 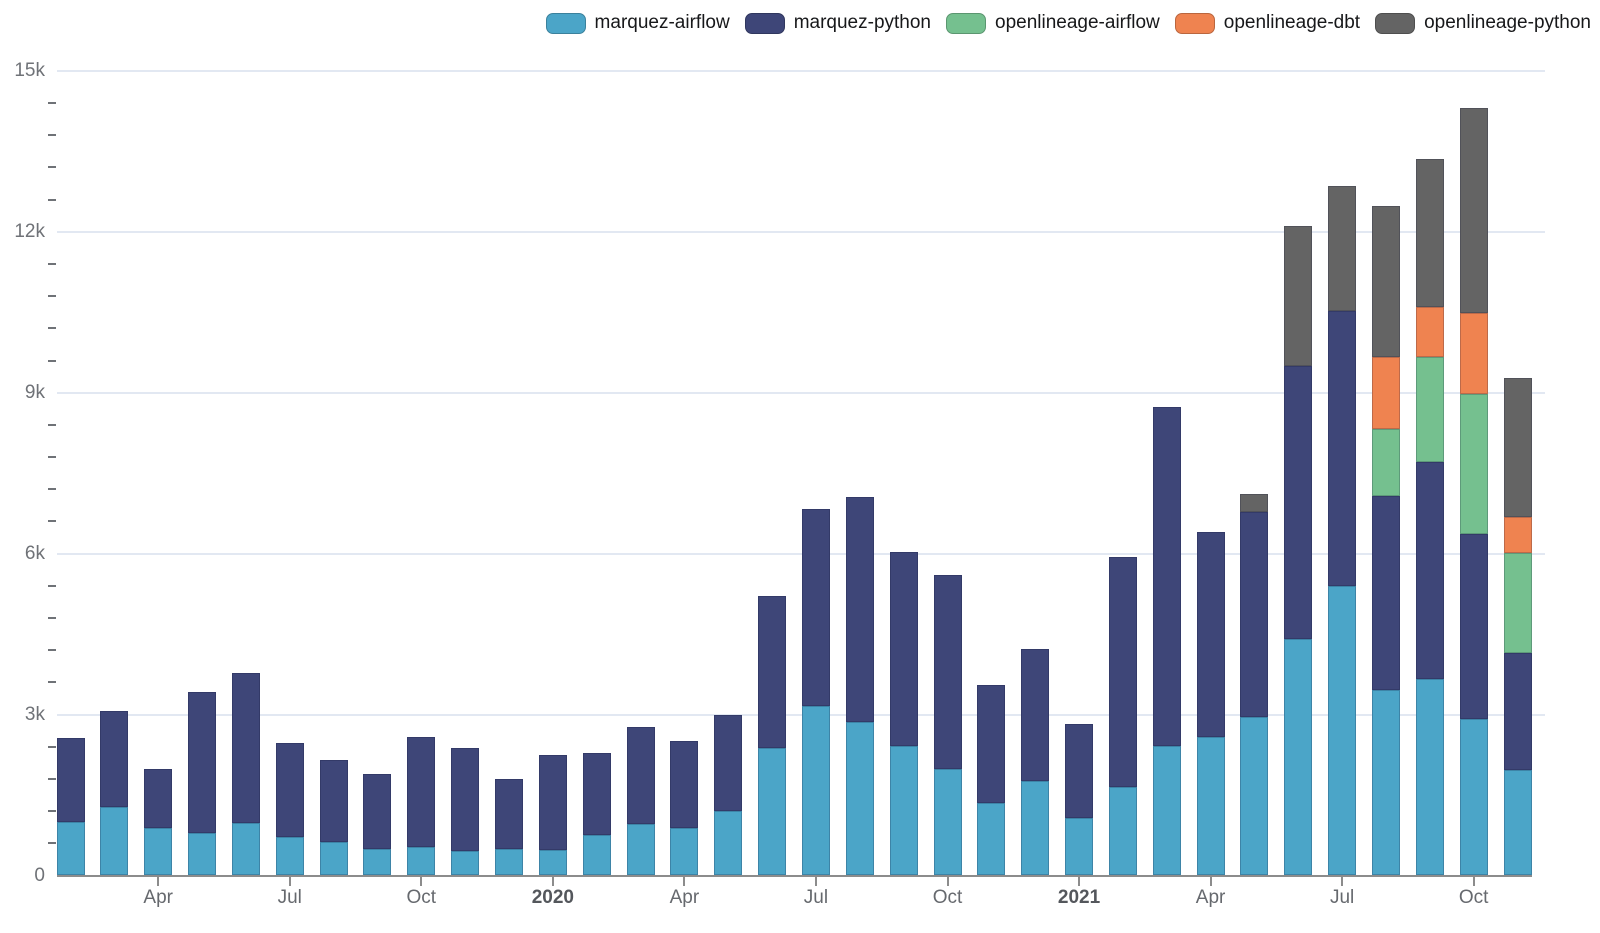 I want to click on legend-item-marquez-python: marquez-python, so click(x=837, y=23).